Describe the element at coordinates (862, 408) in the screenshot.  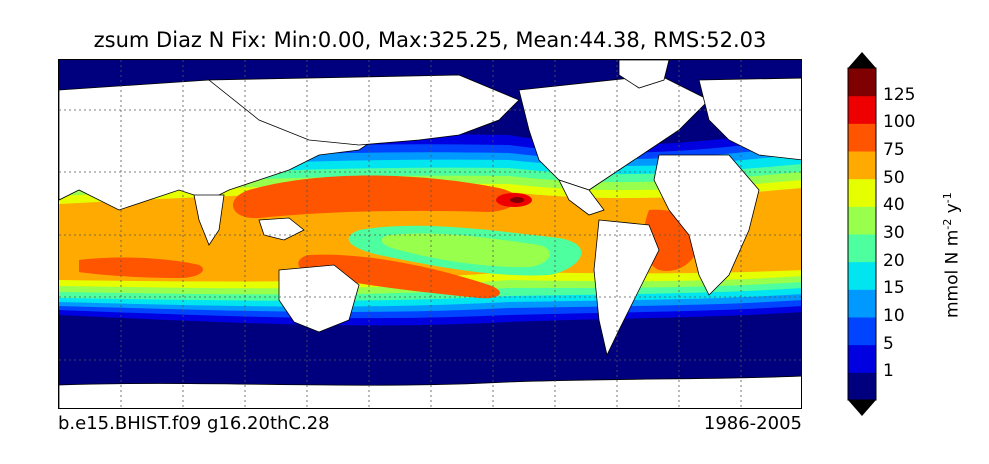
I see `colorbar-extend-min` at that location.